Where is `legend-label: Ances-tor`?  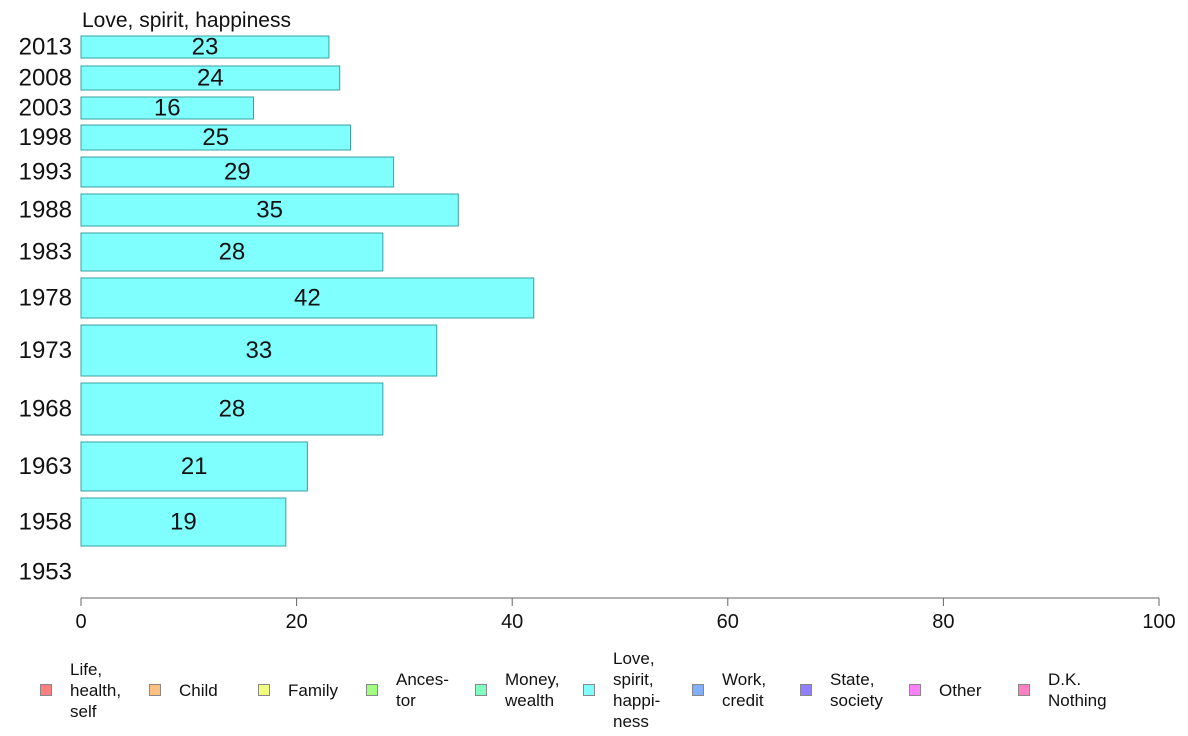 legend-label: Ances-tor is located at coordinates (422, 690).